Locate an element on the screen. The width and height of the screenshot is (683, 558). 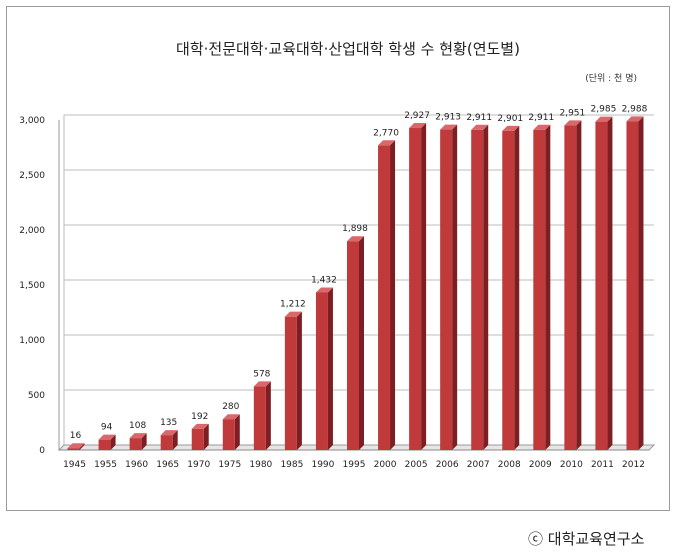
data-label: 1,212 is located at coordinates (293, 305).